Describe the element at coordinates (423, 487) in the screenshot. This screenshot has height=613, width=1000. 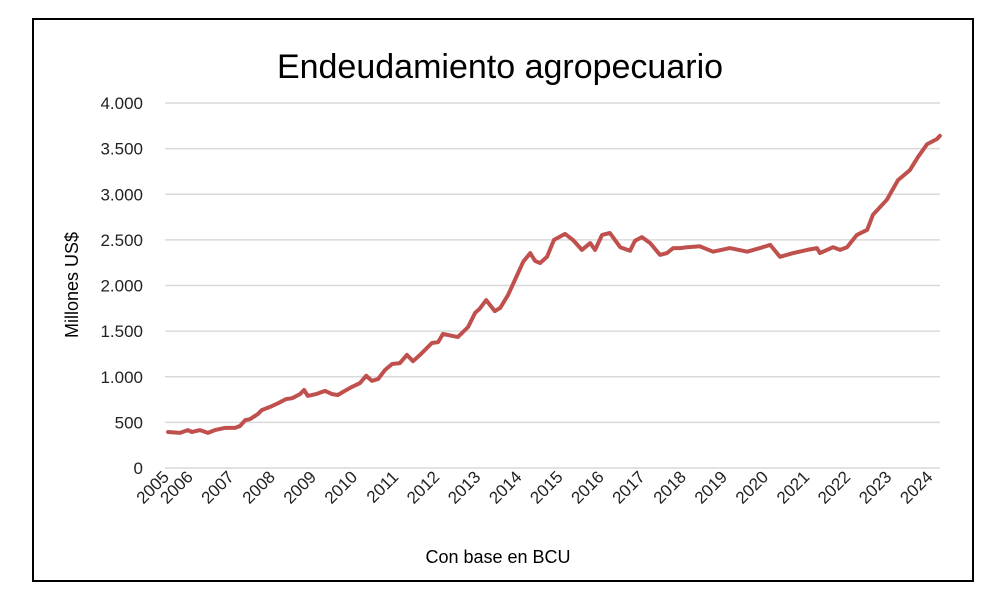
I see `x-tick-label: 2012` at that location.